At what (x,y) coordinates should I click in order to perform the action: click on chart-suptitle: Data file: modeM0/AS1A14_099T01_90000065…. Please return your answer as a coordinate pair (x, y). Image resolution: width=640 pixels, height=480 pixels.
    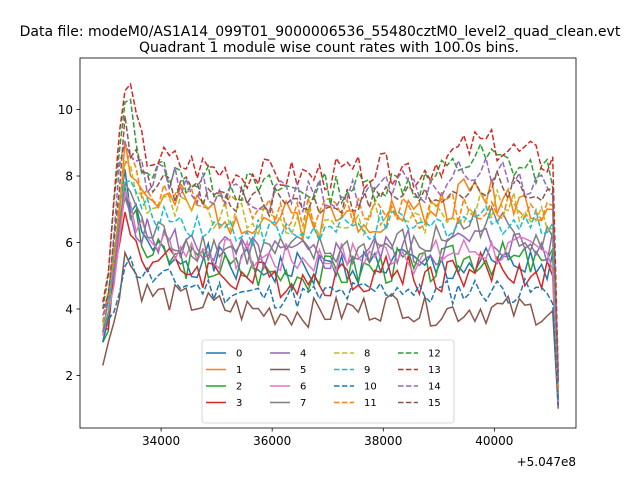
    Looking at the image, I should click on (320, 32).